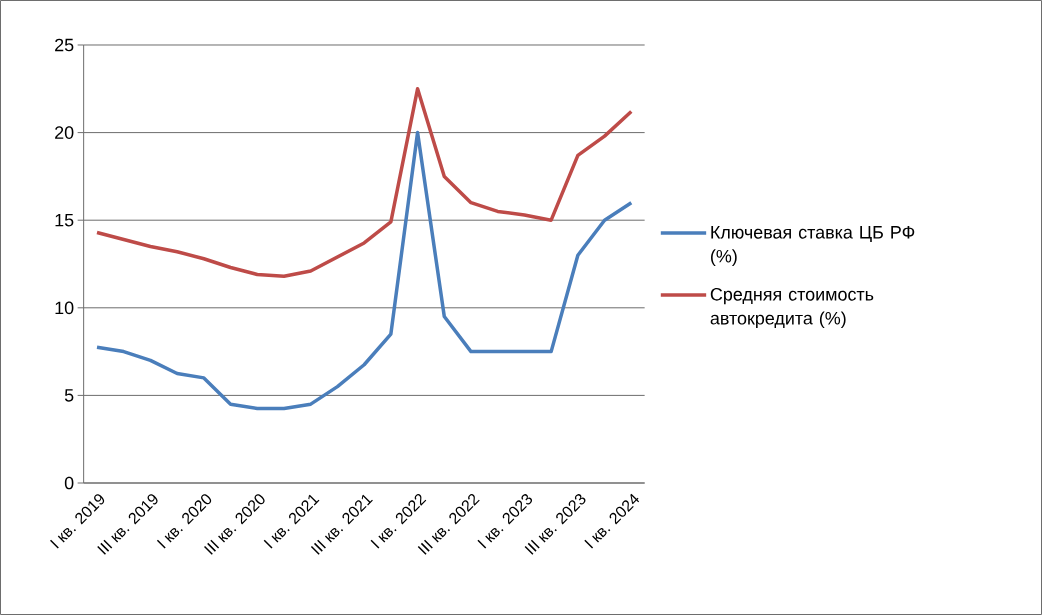 Image resolution: width=1042 pixels, height=615 pixels. Describe the element at coordinates (64, 220) in the screenshot. I see `y-tick-label: 15` at that location.